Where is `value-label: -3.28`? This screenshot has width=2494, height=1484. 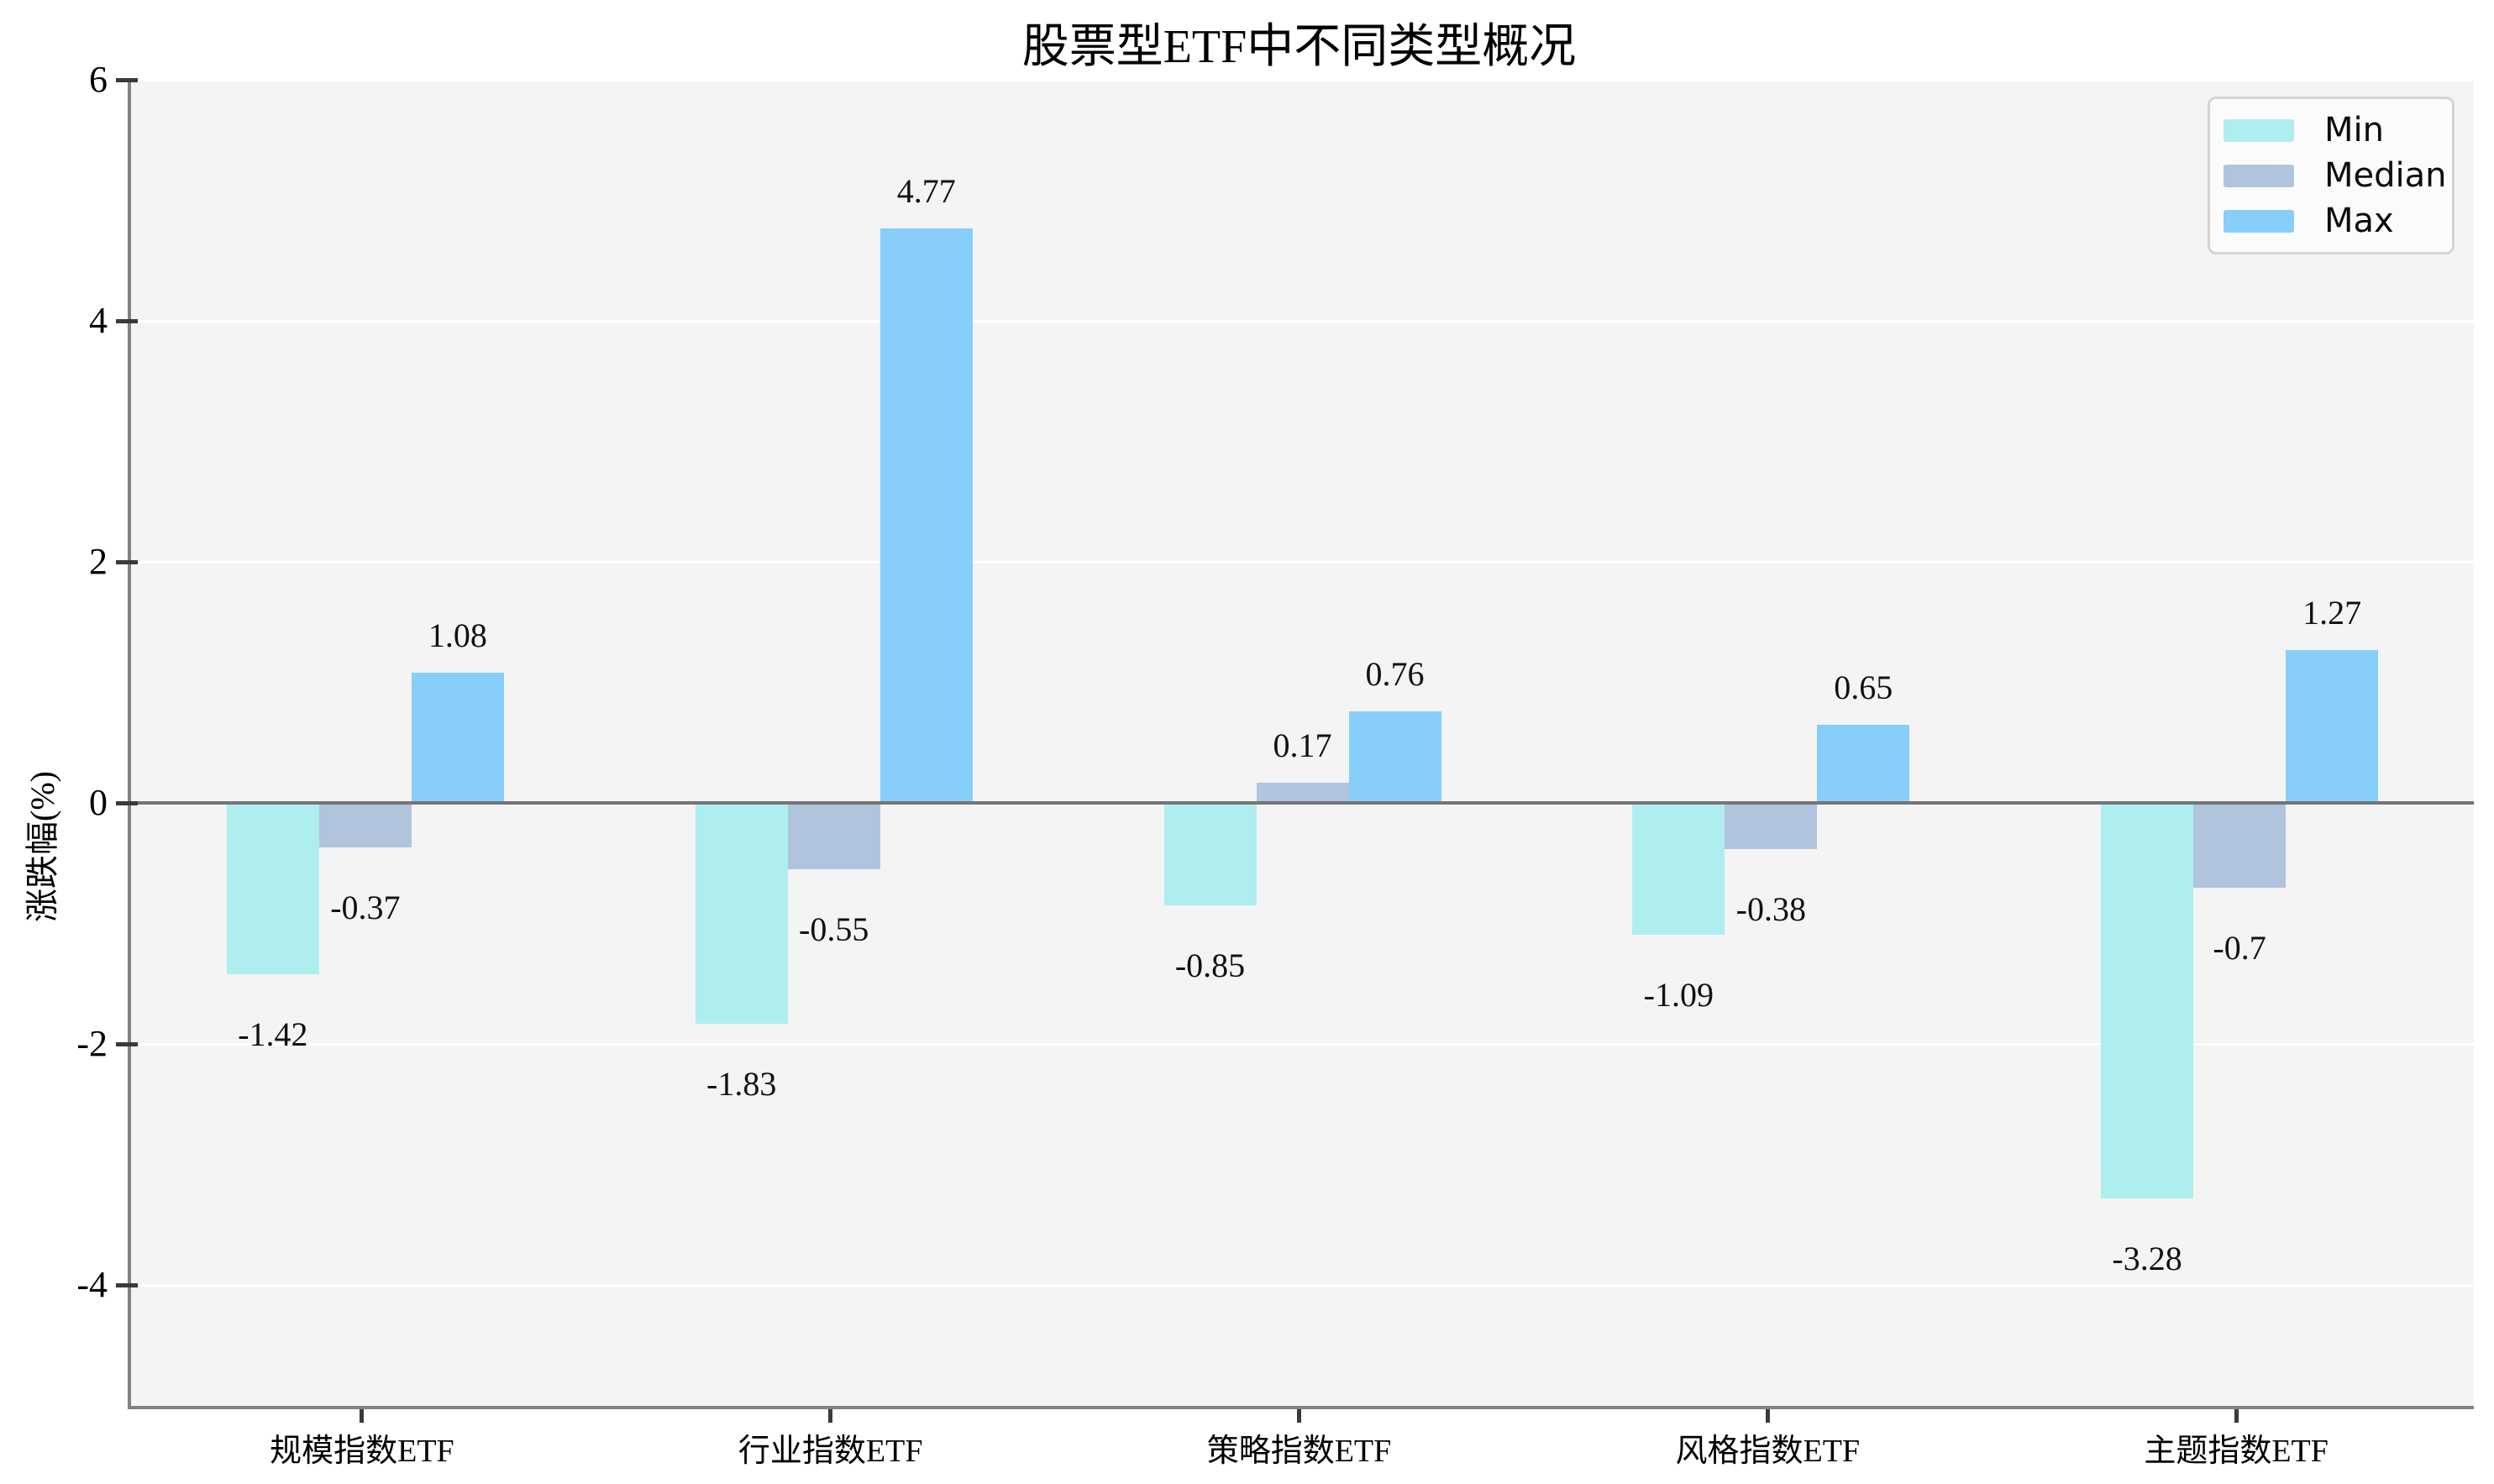
value-label: -3.28 is located at coordinates (2147, 1259).